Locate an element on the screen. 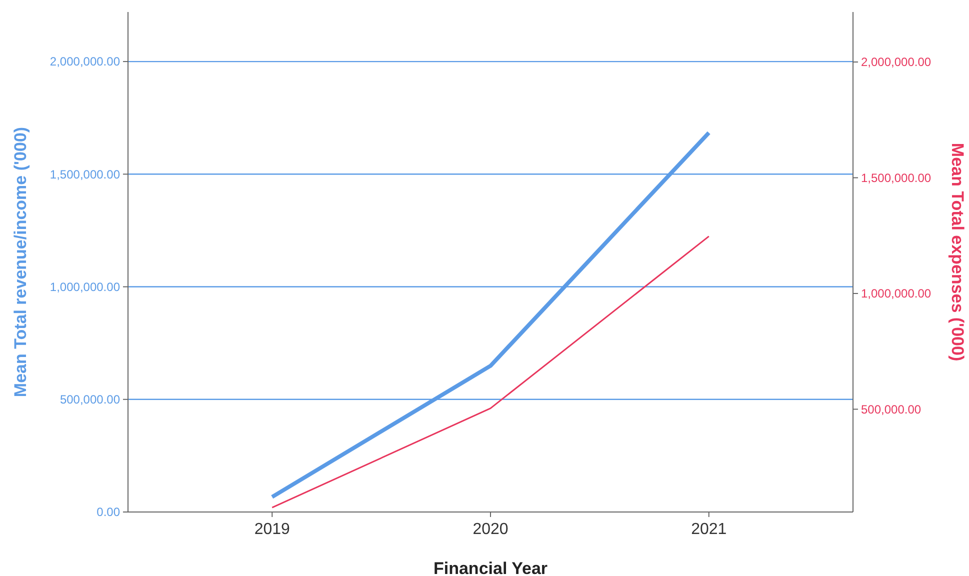  y-tick-label: 1,500,000.00 is located at coordinates (85, 174).